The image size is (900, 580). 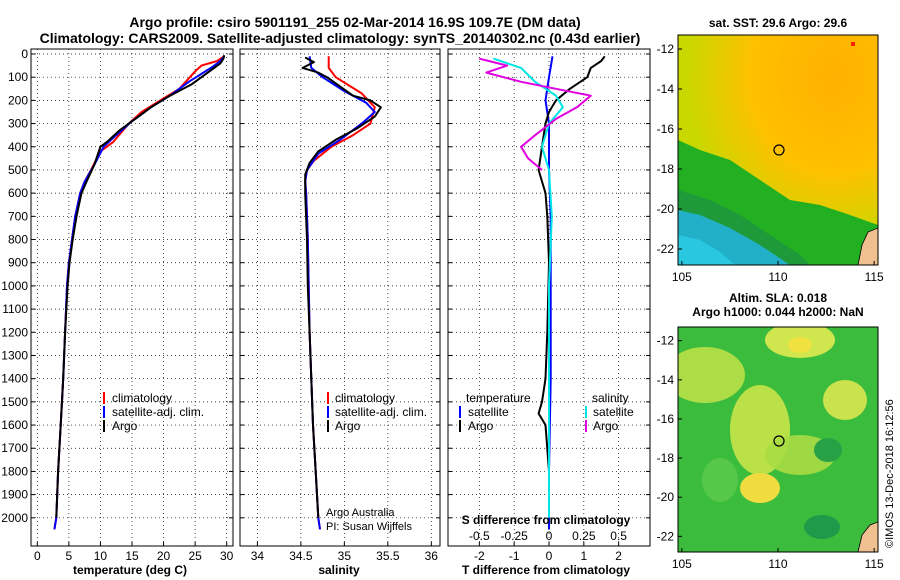 What do you see at coordinates (14, 448) in the screenshot?
I see `depth-tick-label: 1700` at bounding box center [14, 448].